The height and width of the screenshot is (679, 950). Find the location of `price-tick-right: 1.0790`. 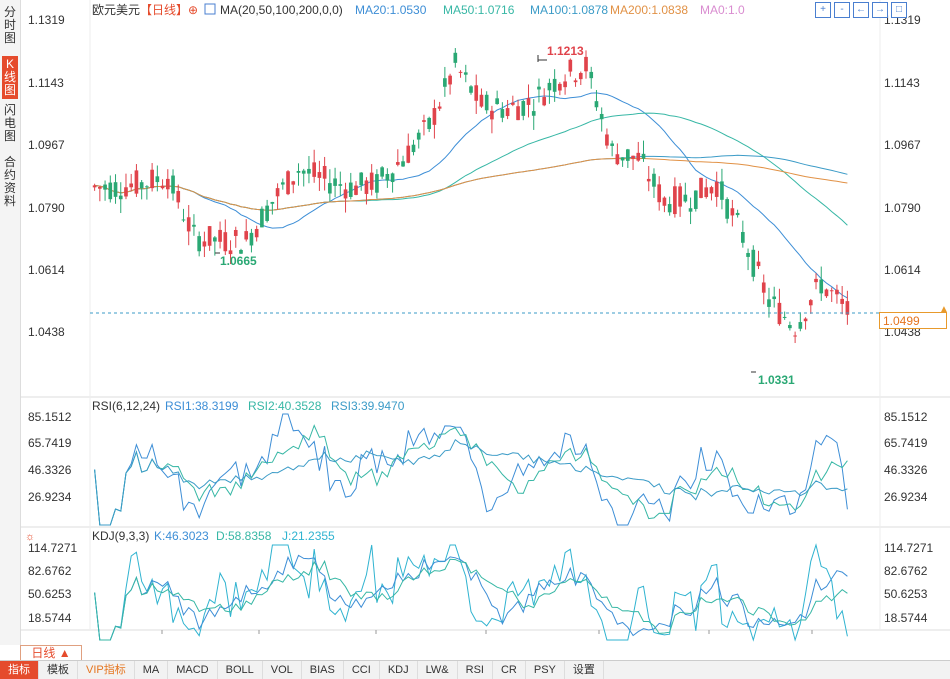

price-tick-right: 1.0790 is located at coordinates (902, 208).